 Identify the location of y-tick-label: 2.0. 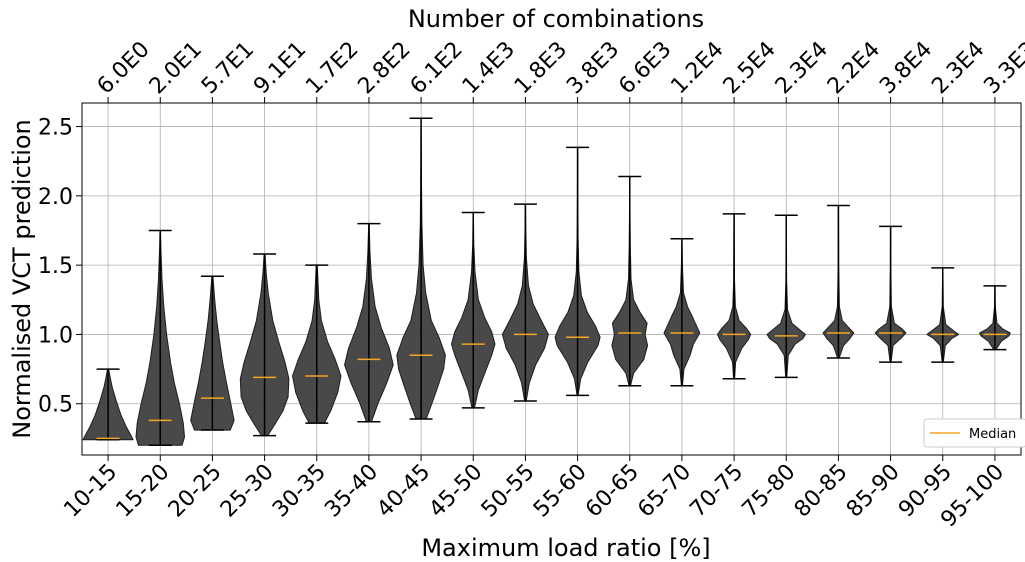
(55, 197).